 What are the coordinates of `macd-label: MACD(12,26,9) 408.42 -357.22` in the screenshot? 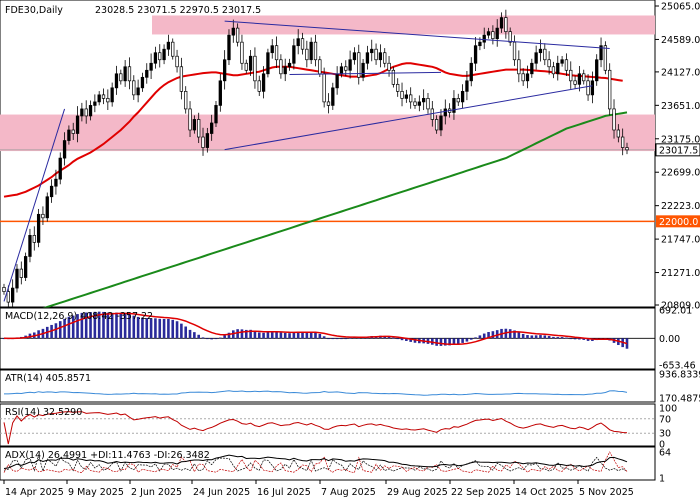 It's located at (79, 316).